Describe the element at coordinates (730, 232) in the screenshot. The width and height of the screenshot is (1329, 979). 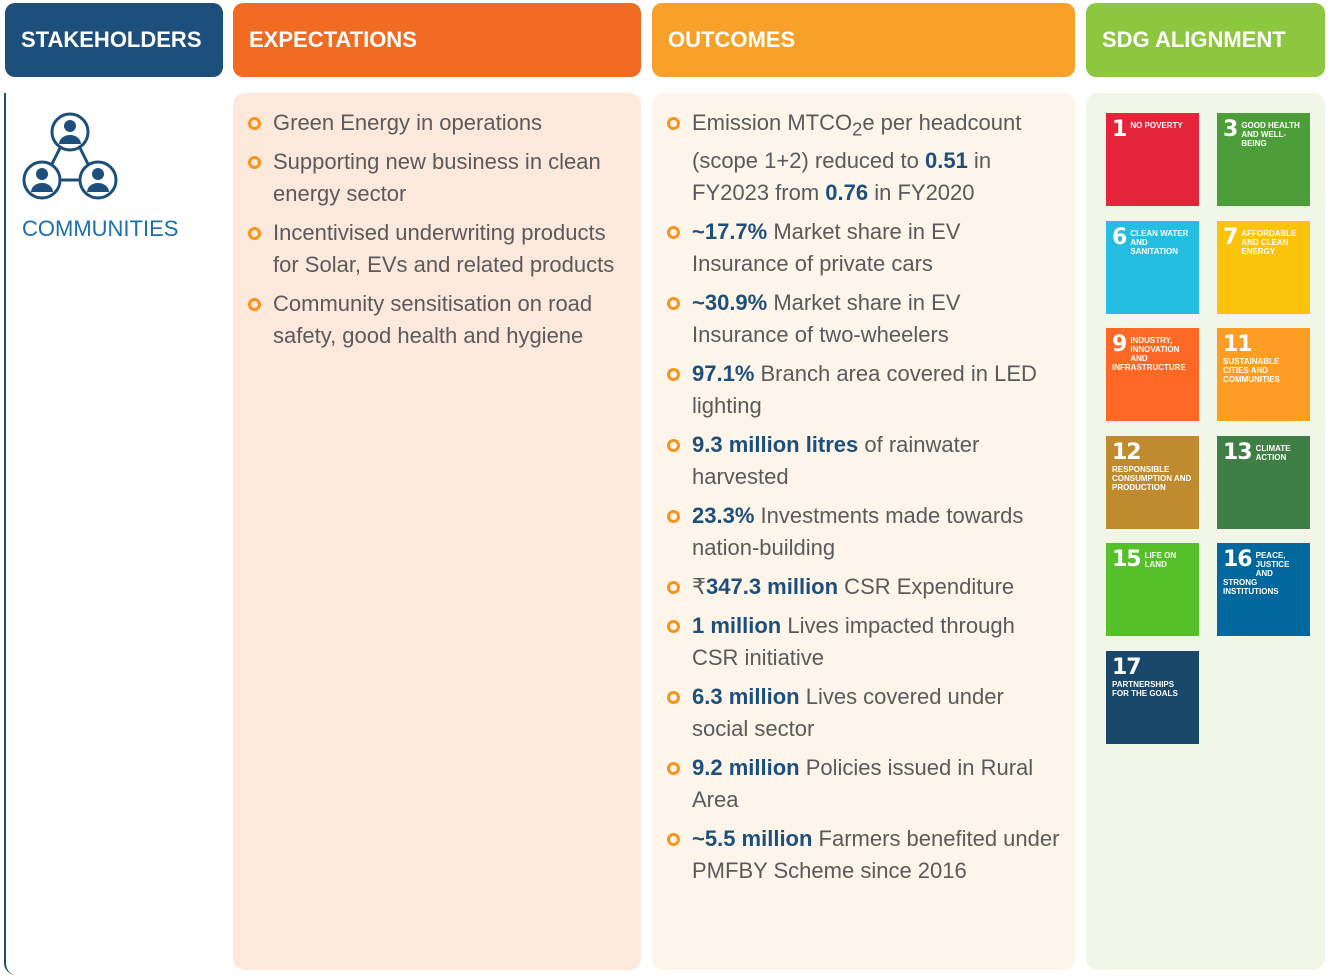
I see `outcome-text: ~17.7%` at that location.